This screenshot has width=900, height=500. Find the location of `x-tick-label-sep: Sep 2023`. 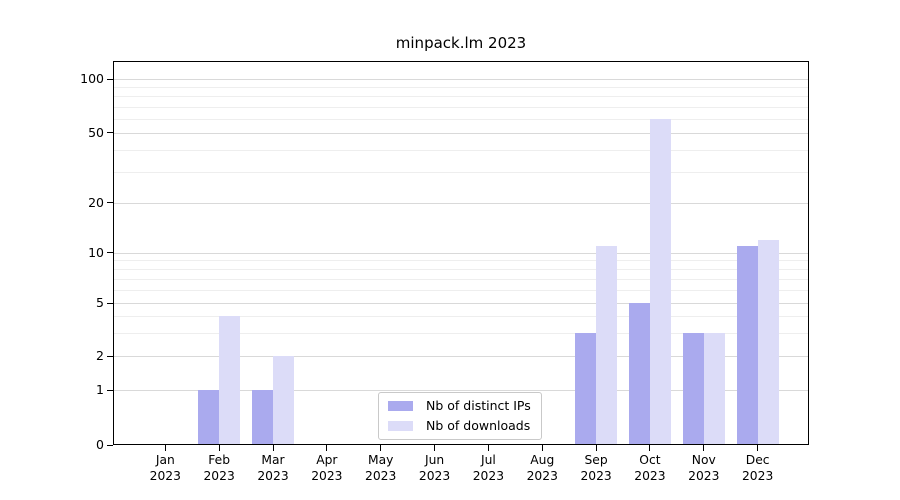

x-tick-label-sep: Sep 2023 is located at coordinates (596, 468).